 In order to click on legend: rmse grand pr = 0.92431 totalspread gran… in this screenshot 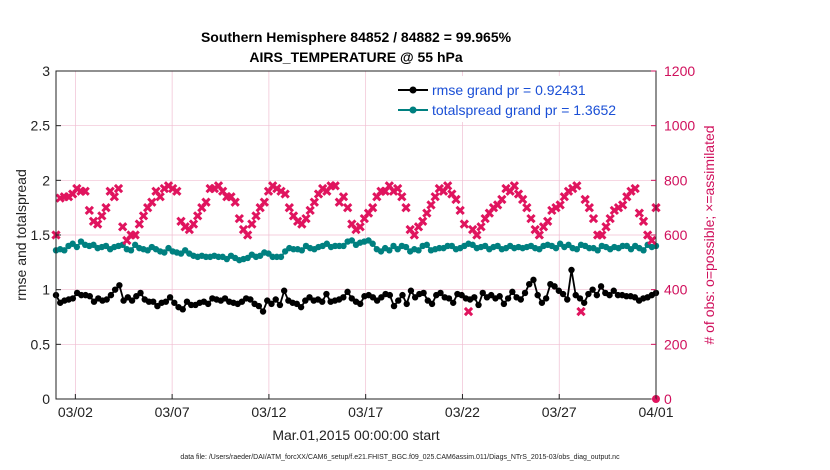, I will do `click(524, 99)`.